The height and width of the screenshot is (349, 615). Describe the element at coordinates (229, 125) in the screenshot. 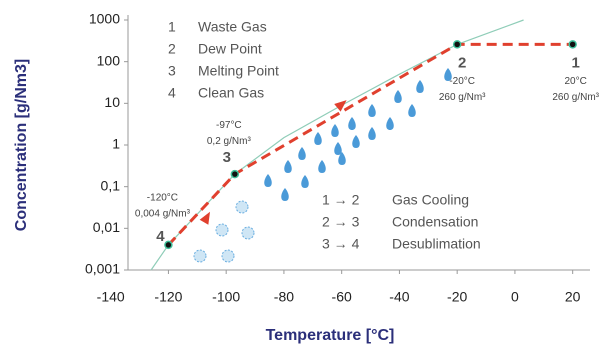

I see `point-annotation: -97°C` at that location.